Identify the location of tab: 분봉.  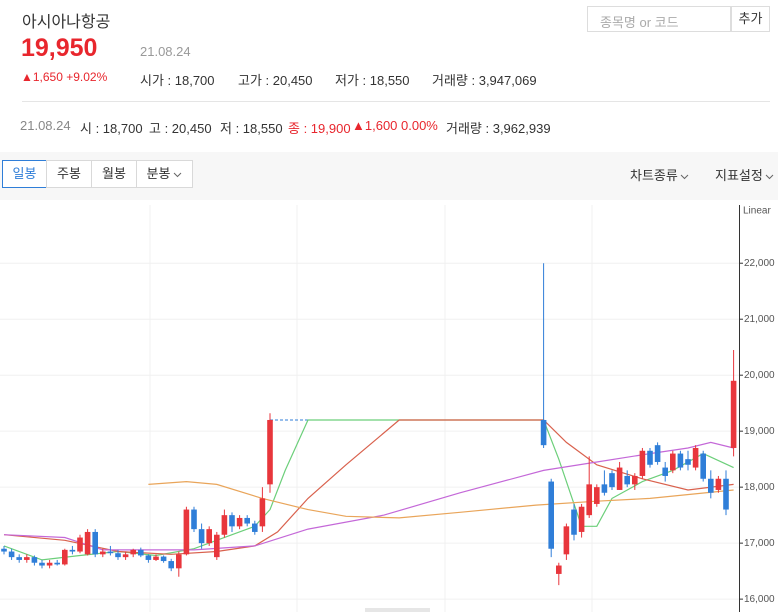
(164, 174).